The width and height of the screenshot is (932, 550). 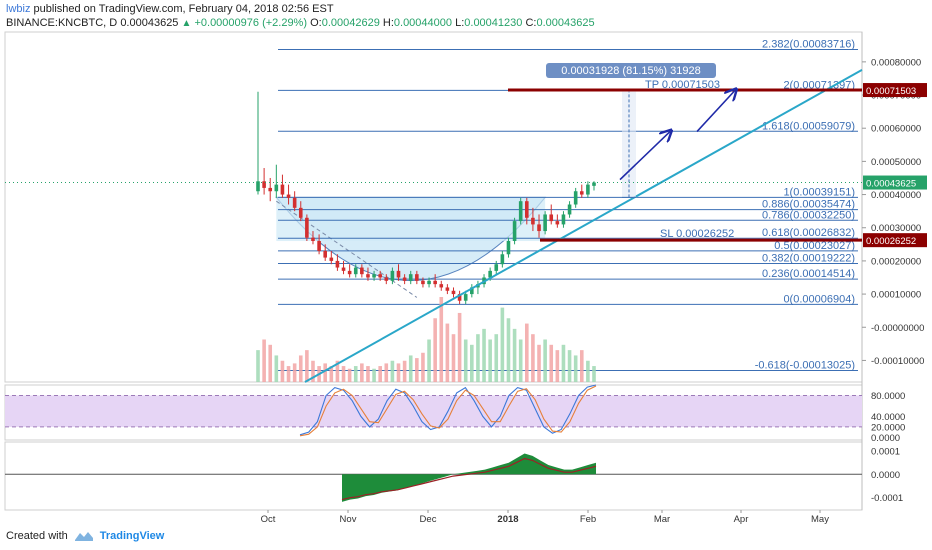 What do you see at coordinates (423, 23) in the screenshot?
I see `high-value: 0.00044000` at bounding box center [423, 23].